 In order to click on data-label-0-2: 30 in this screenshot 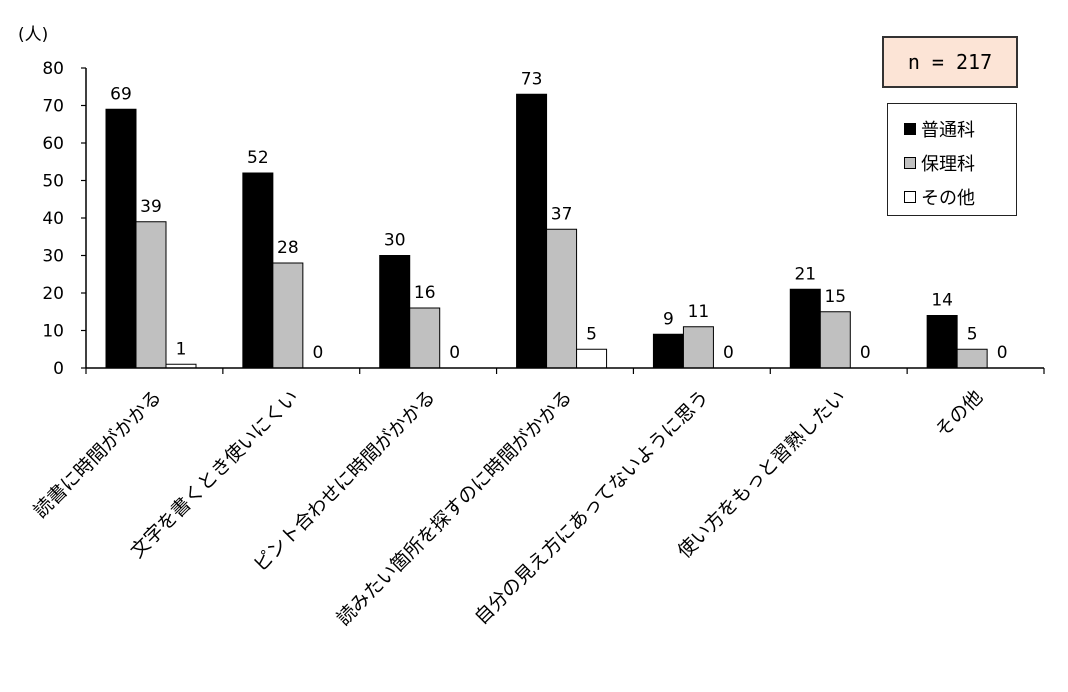, I will do `click(395, 241)`.